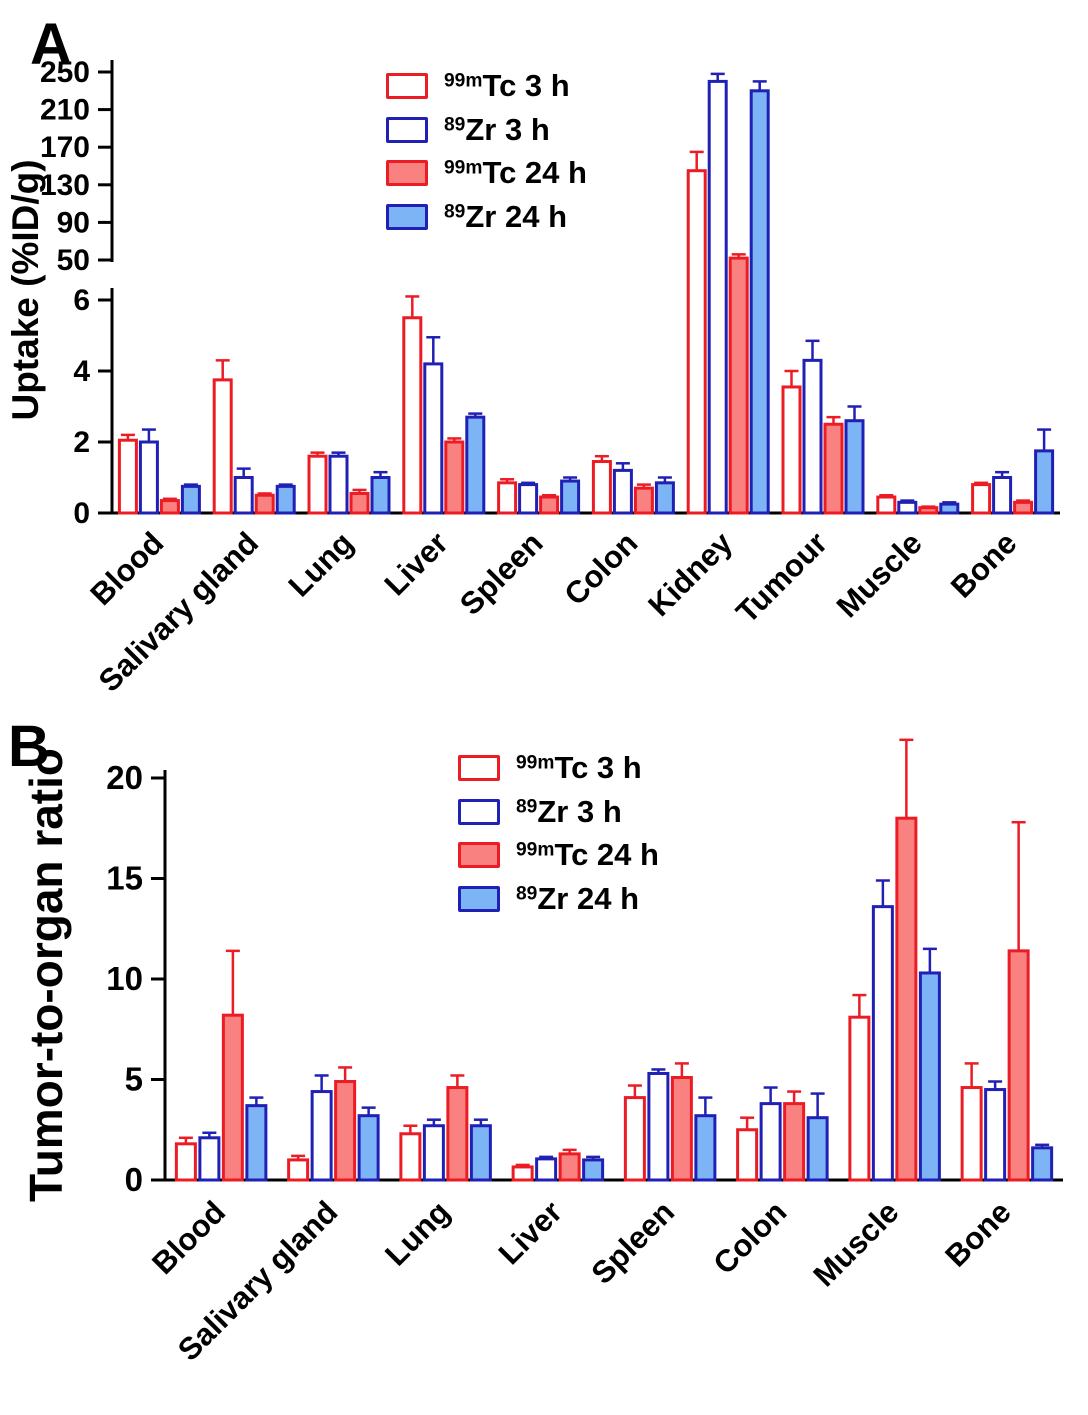  Describe the element at coordinates (65, 185) in the screenshot. I see `y-tick-label: 130` at that location.